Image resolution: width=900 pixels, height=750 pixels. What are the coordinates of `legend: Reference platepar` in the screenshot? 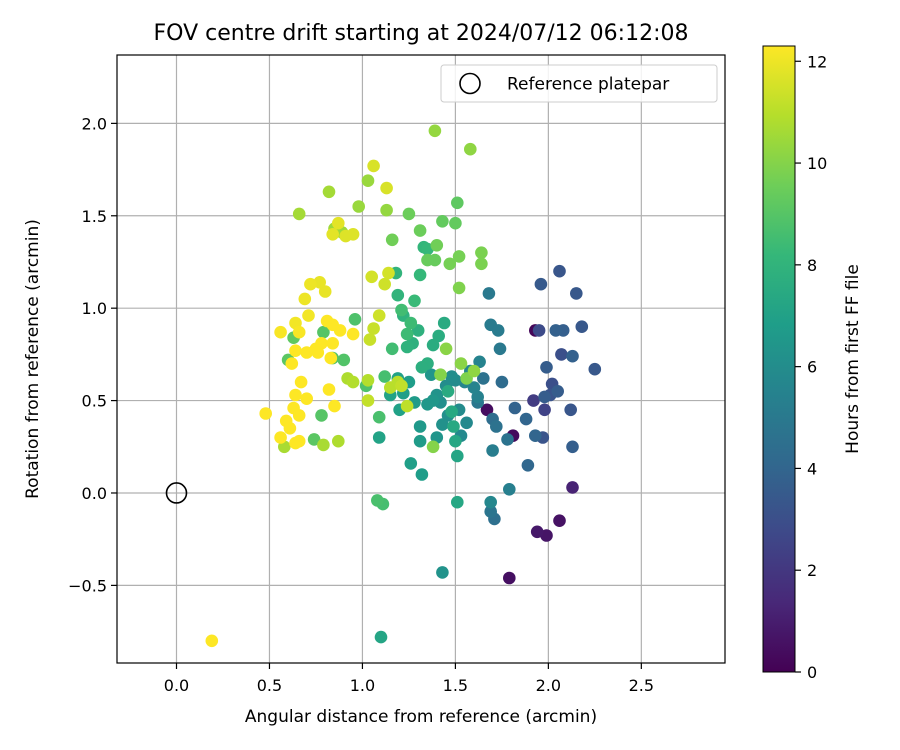 It's located at (579, 83).